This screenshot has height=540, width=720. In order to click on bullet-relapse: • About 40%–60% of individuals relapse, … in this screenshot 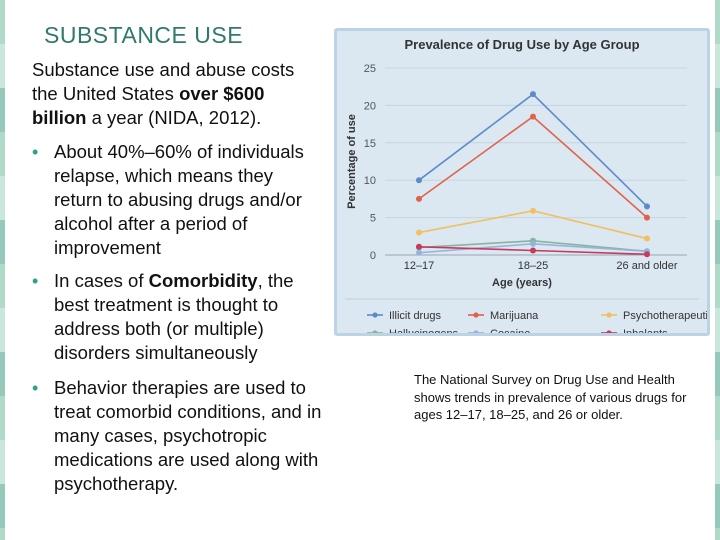, I will do `click(177, 200)`.